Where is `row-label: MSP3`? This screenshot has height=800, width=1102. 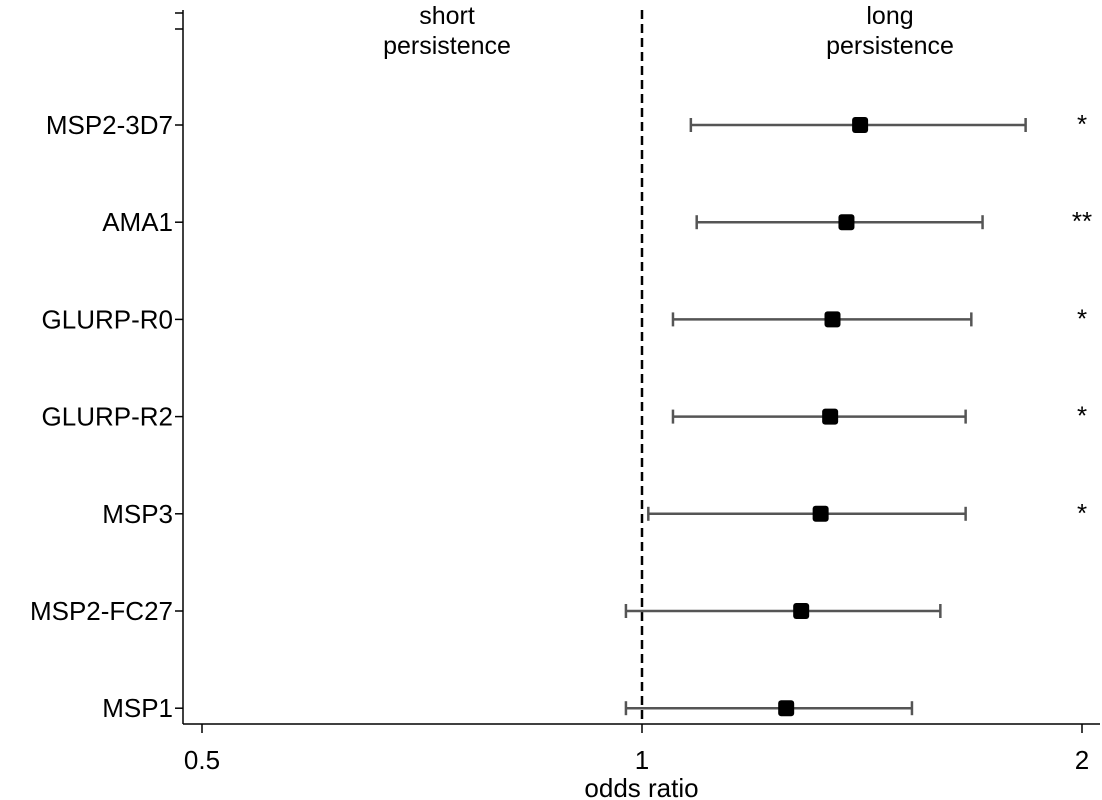
row-label: MSP3 is located at coordinates (137, 514).